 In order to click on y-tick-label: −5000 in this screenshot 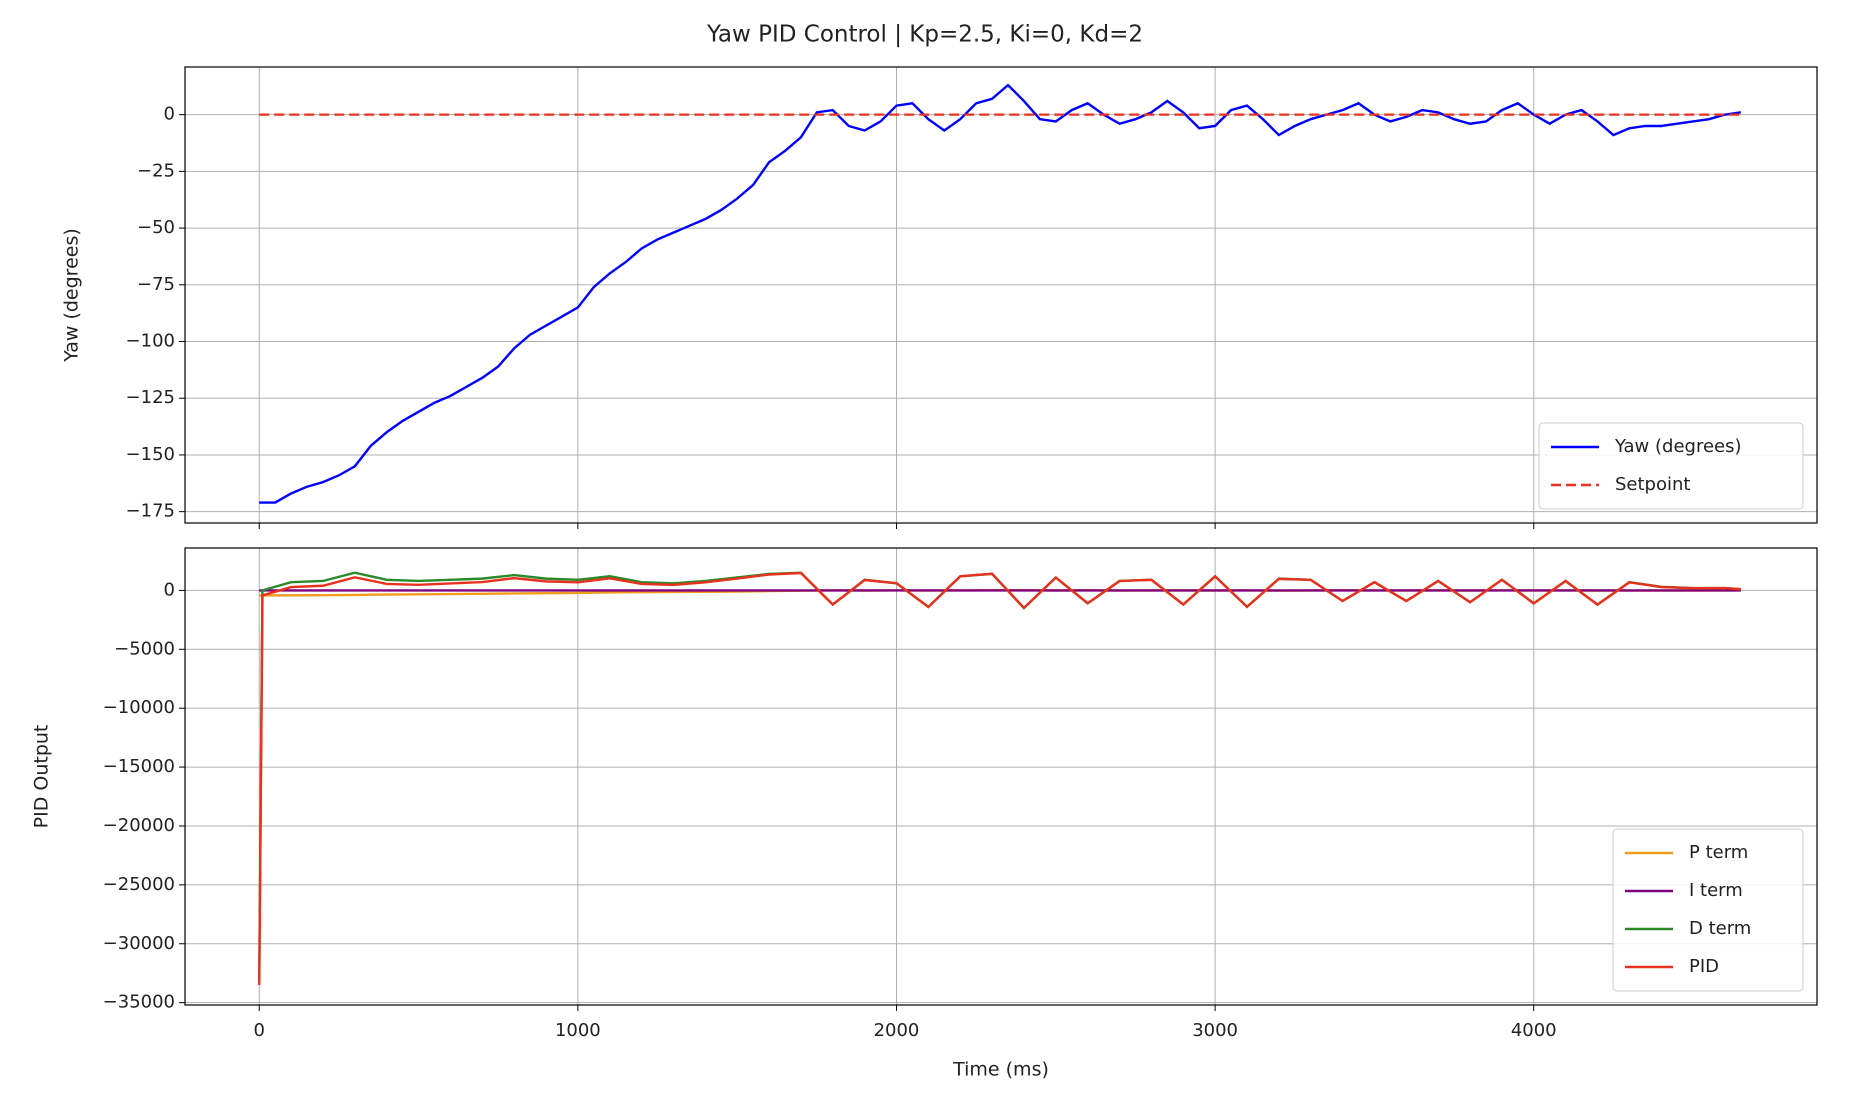, I will do `click(144, 648)`.